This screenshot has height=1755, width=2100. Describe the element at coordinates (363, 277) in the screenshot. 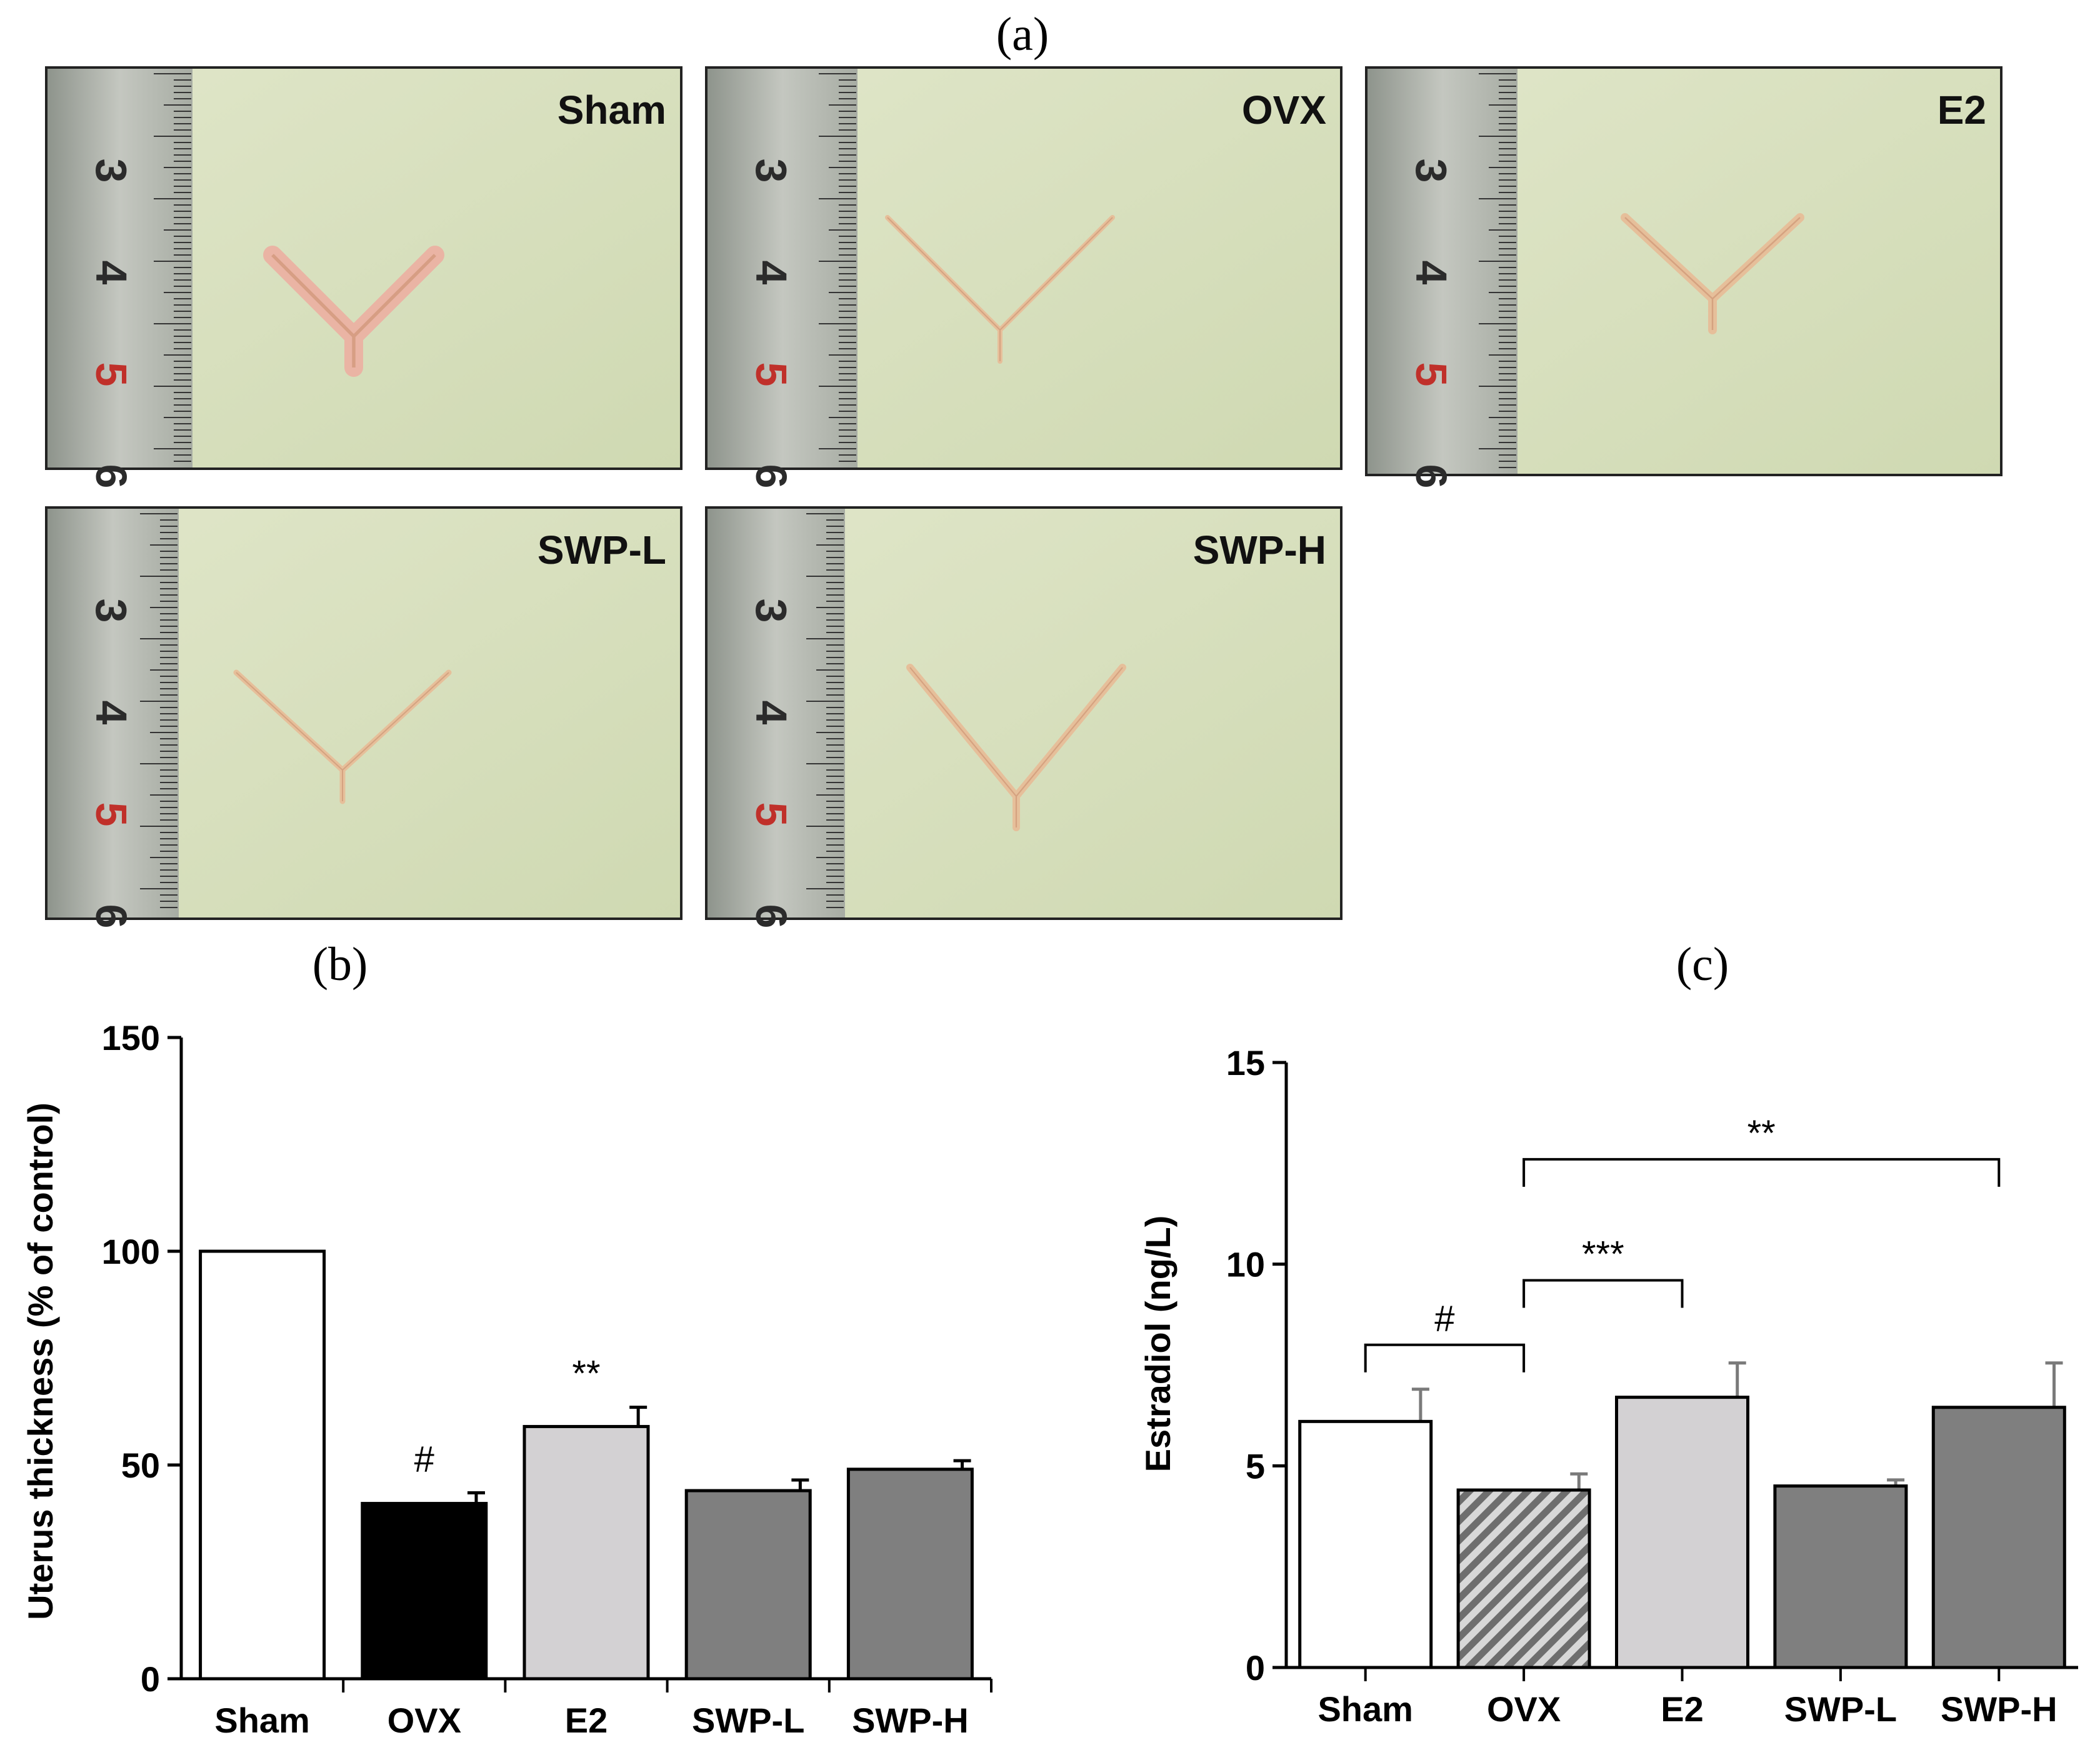

I see `photo-tile-sham: 3 4 5 6 Sham` at that location.